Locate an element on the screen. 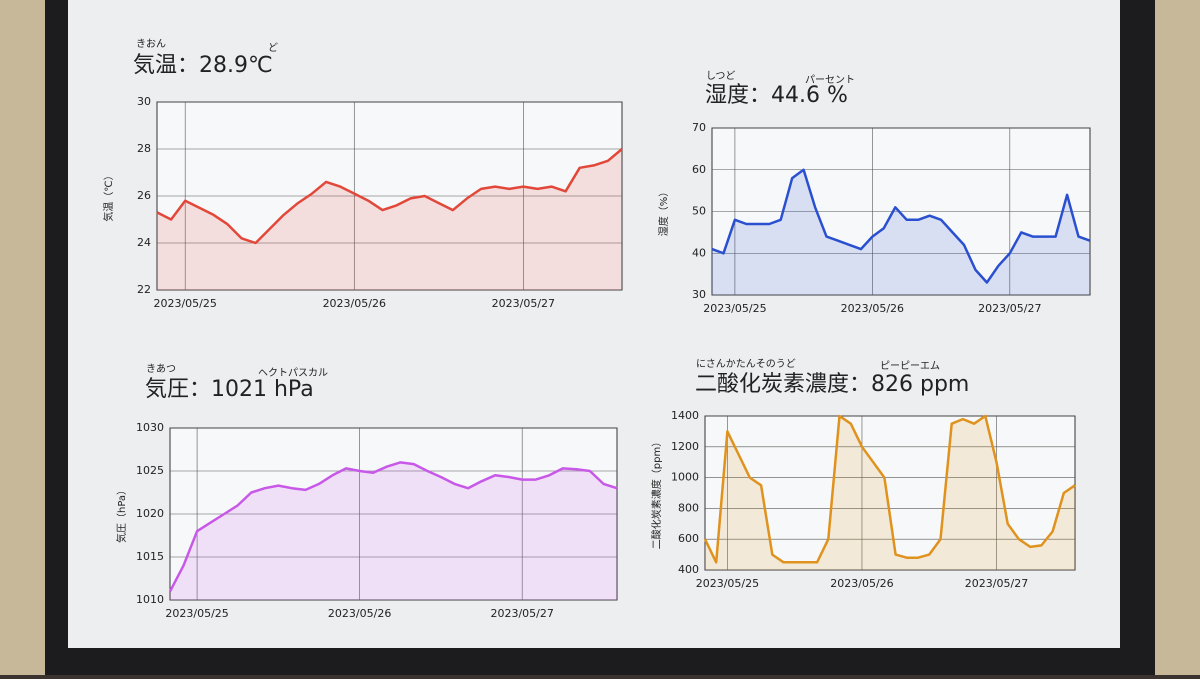 The image size is (1200, 679). y-tick-label: 26 is located at coordinates (144, 195).